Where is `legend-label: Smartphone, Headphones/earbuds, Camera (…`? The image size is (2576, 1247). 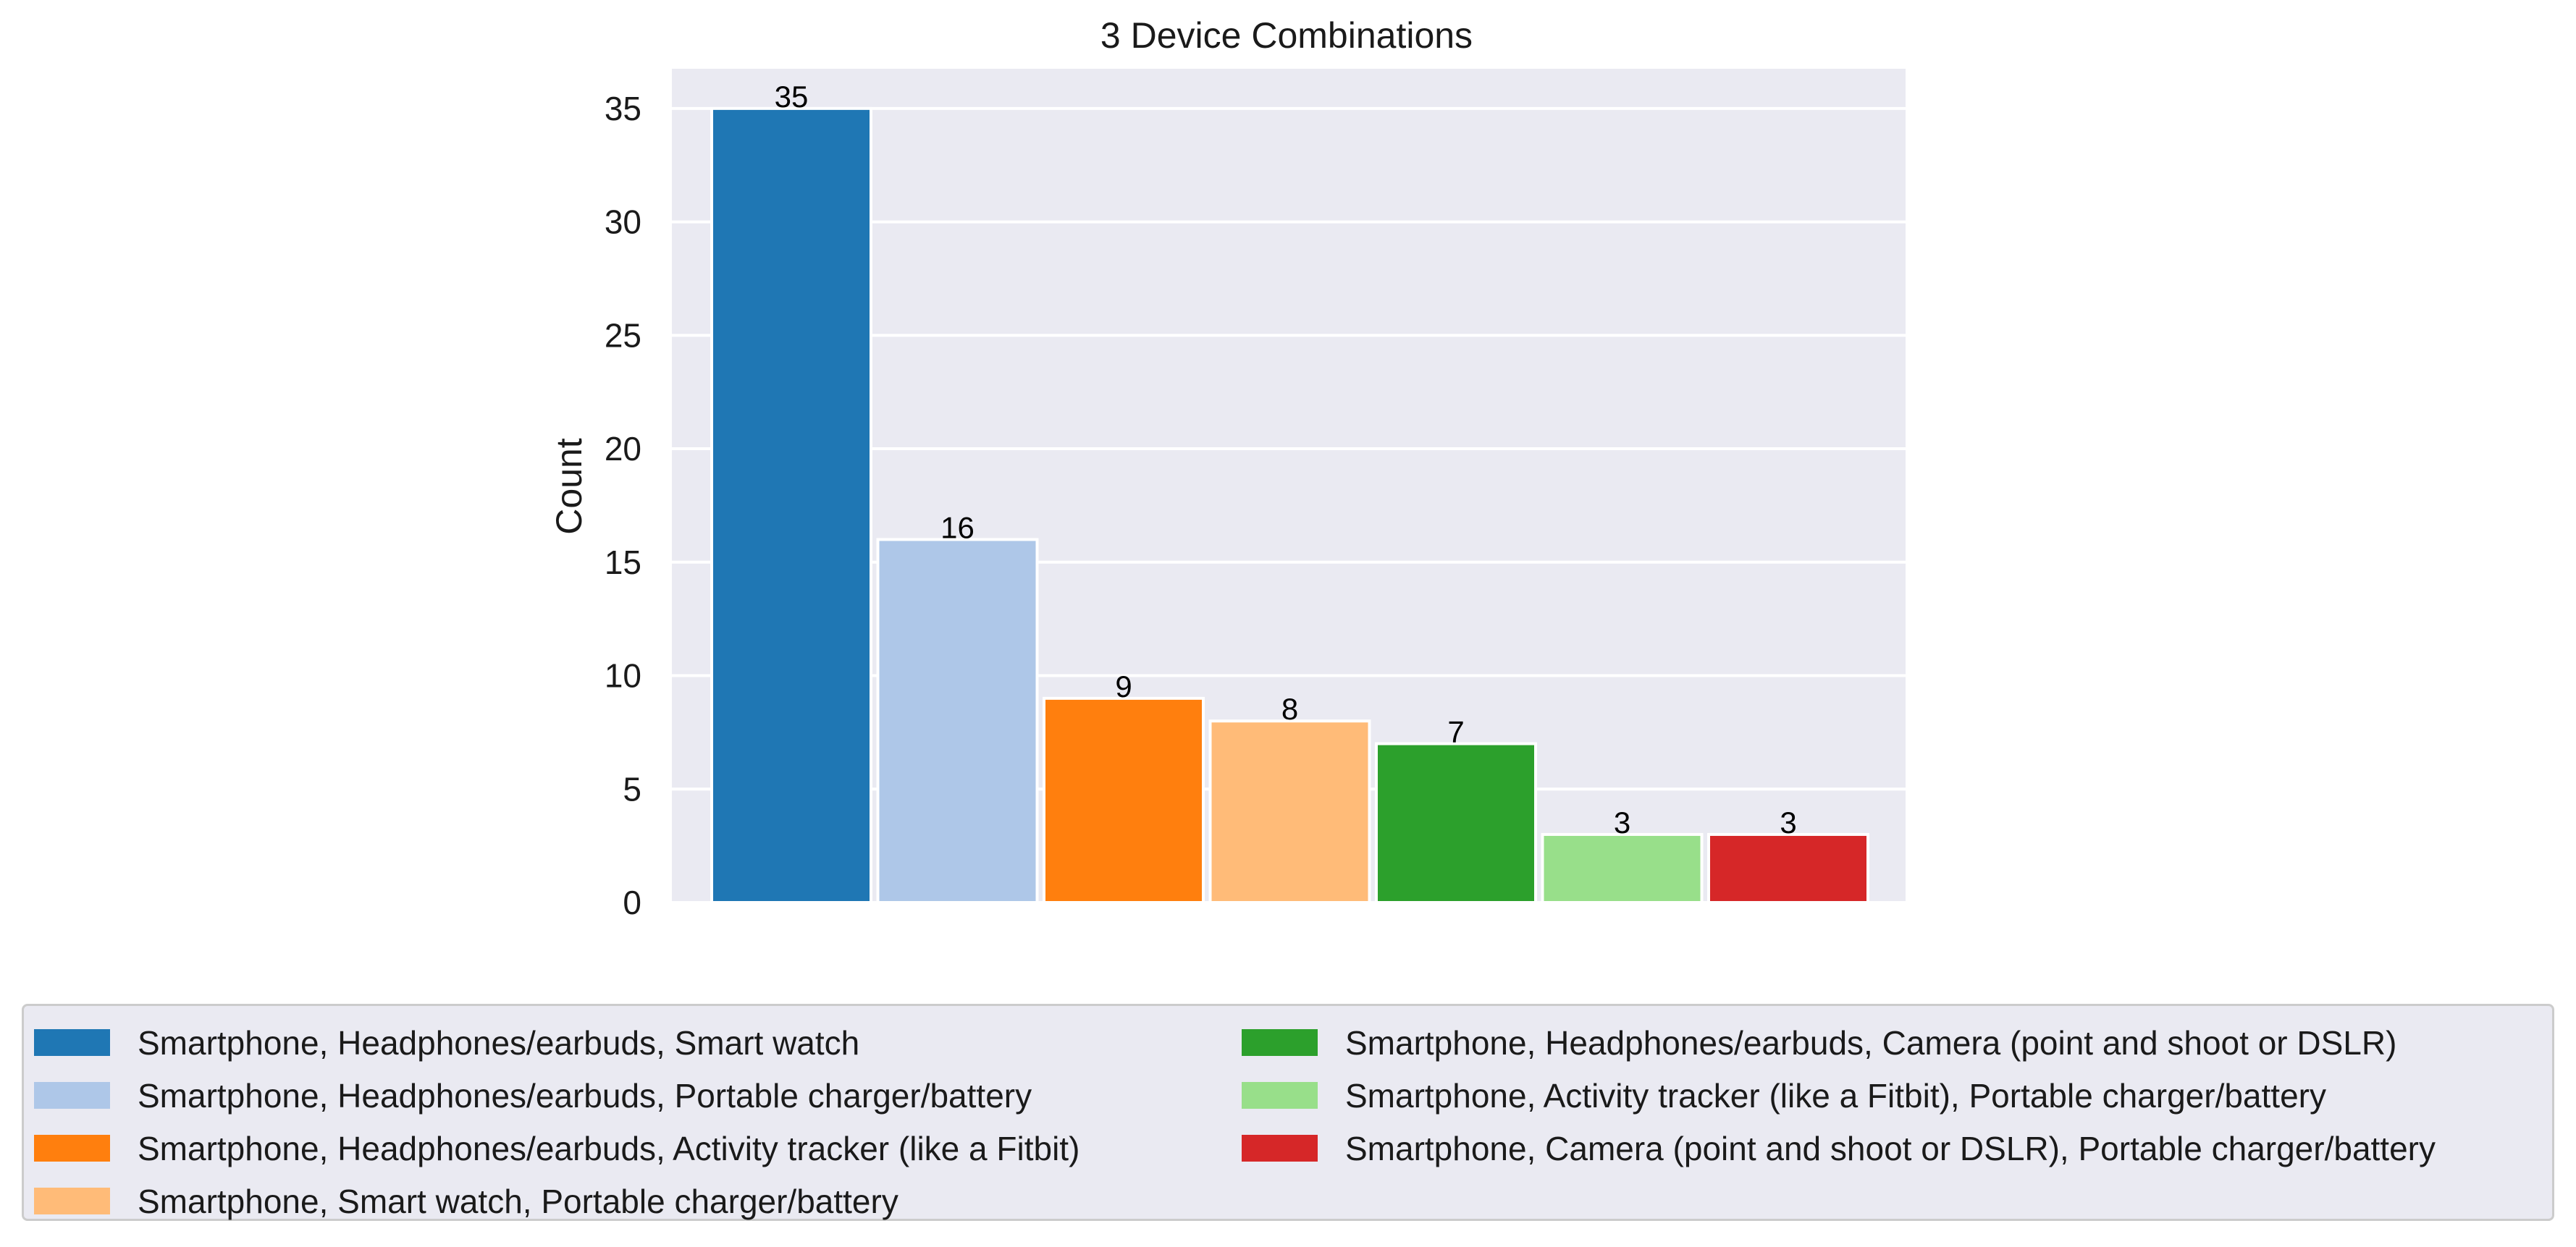
legend-label: Smartphone, Headphones/earbuds, Camera (… is located at coordinates (1871, 1042).